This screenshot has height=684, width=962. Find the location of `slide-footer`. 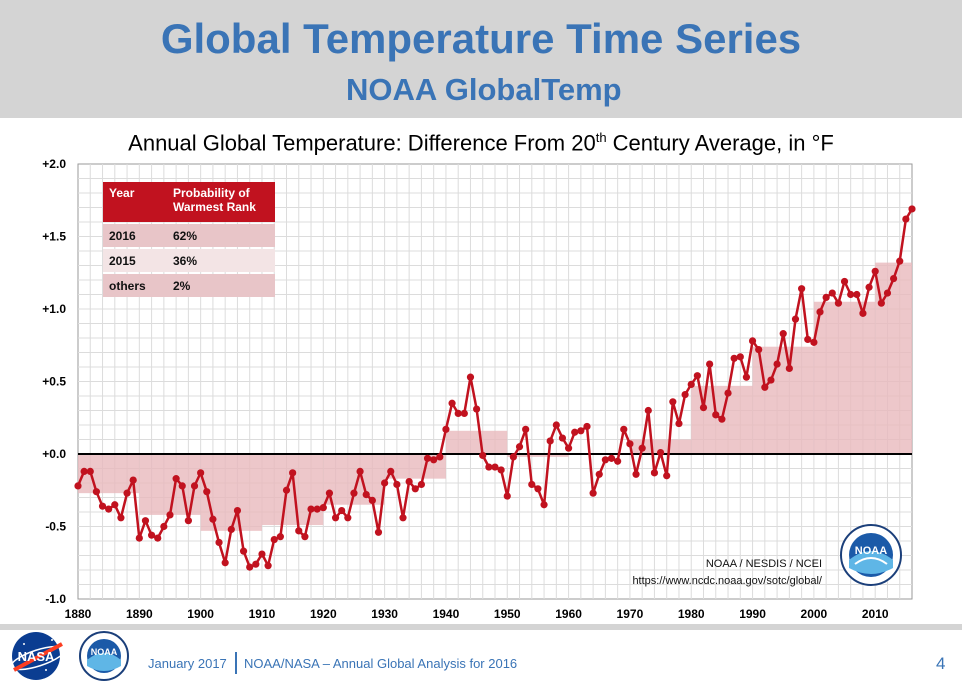

slide-footer is located at coordinates (481, 654).